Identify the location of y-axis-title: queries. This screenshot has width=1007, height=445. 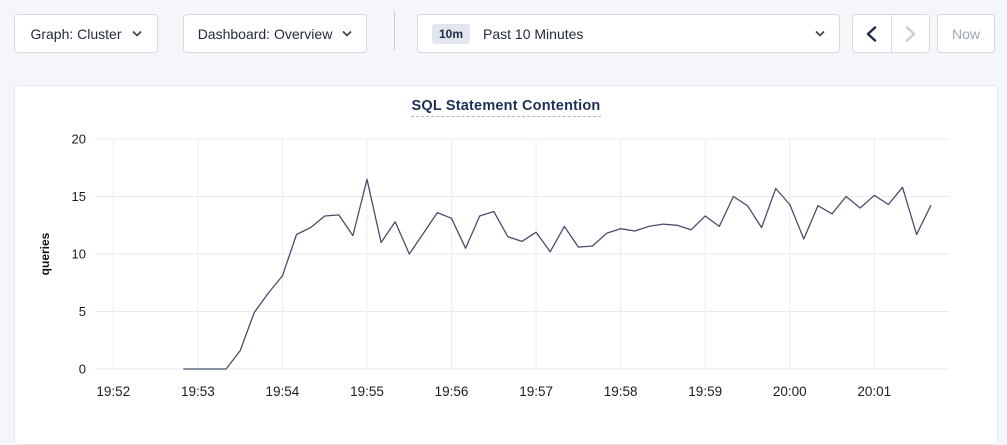
(45, 253).